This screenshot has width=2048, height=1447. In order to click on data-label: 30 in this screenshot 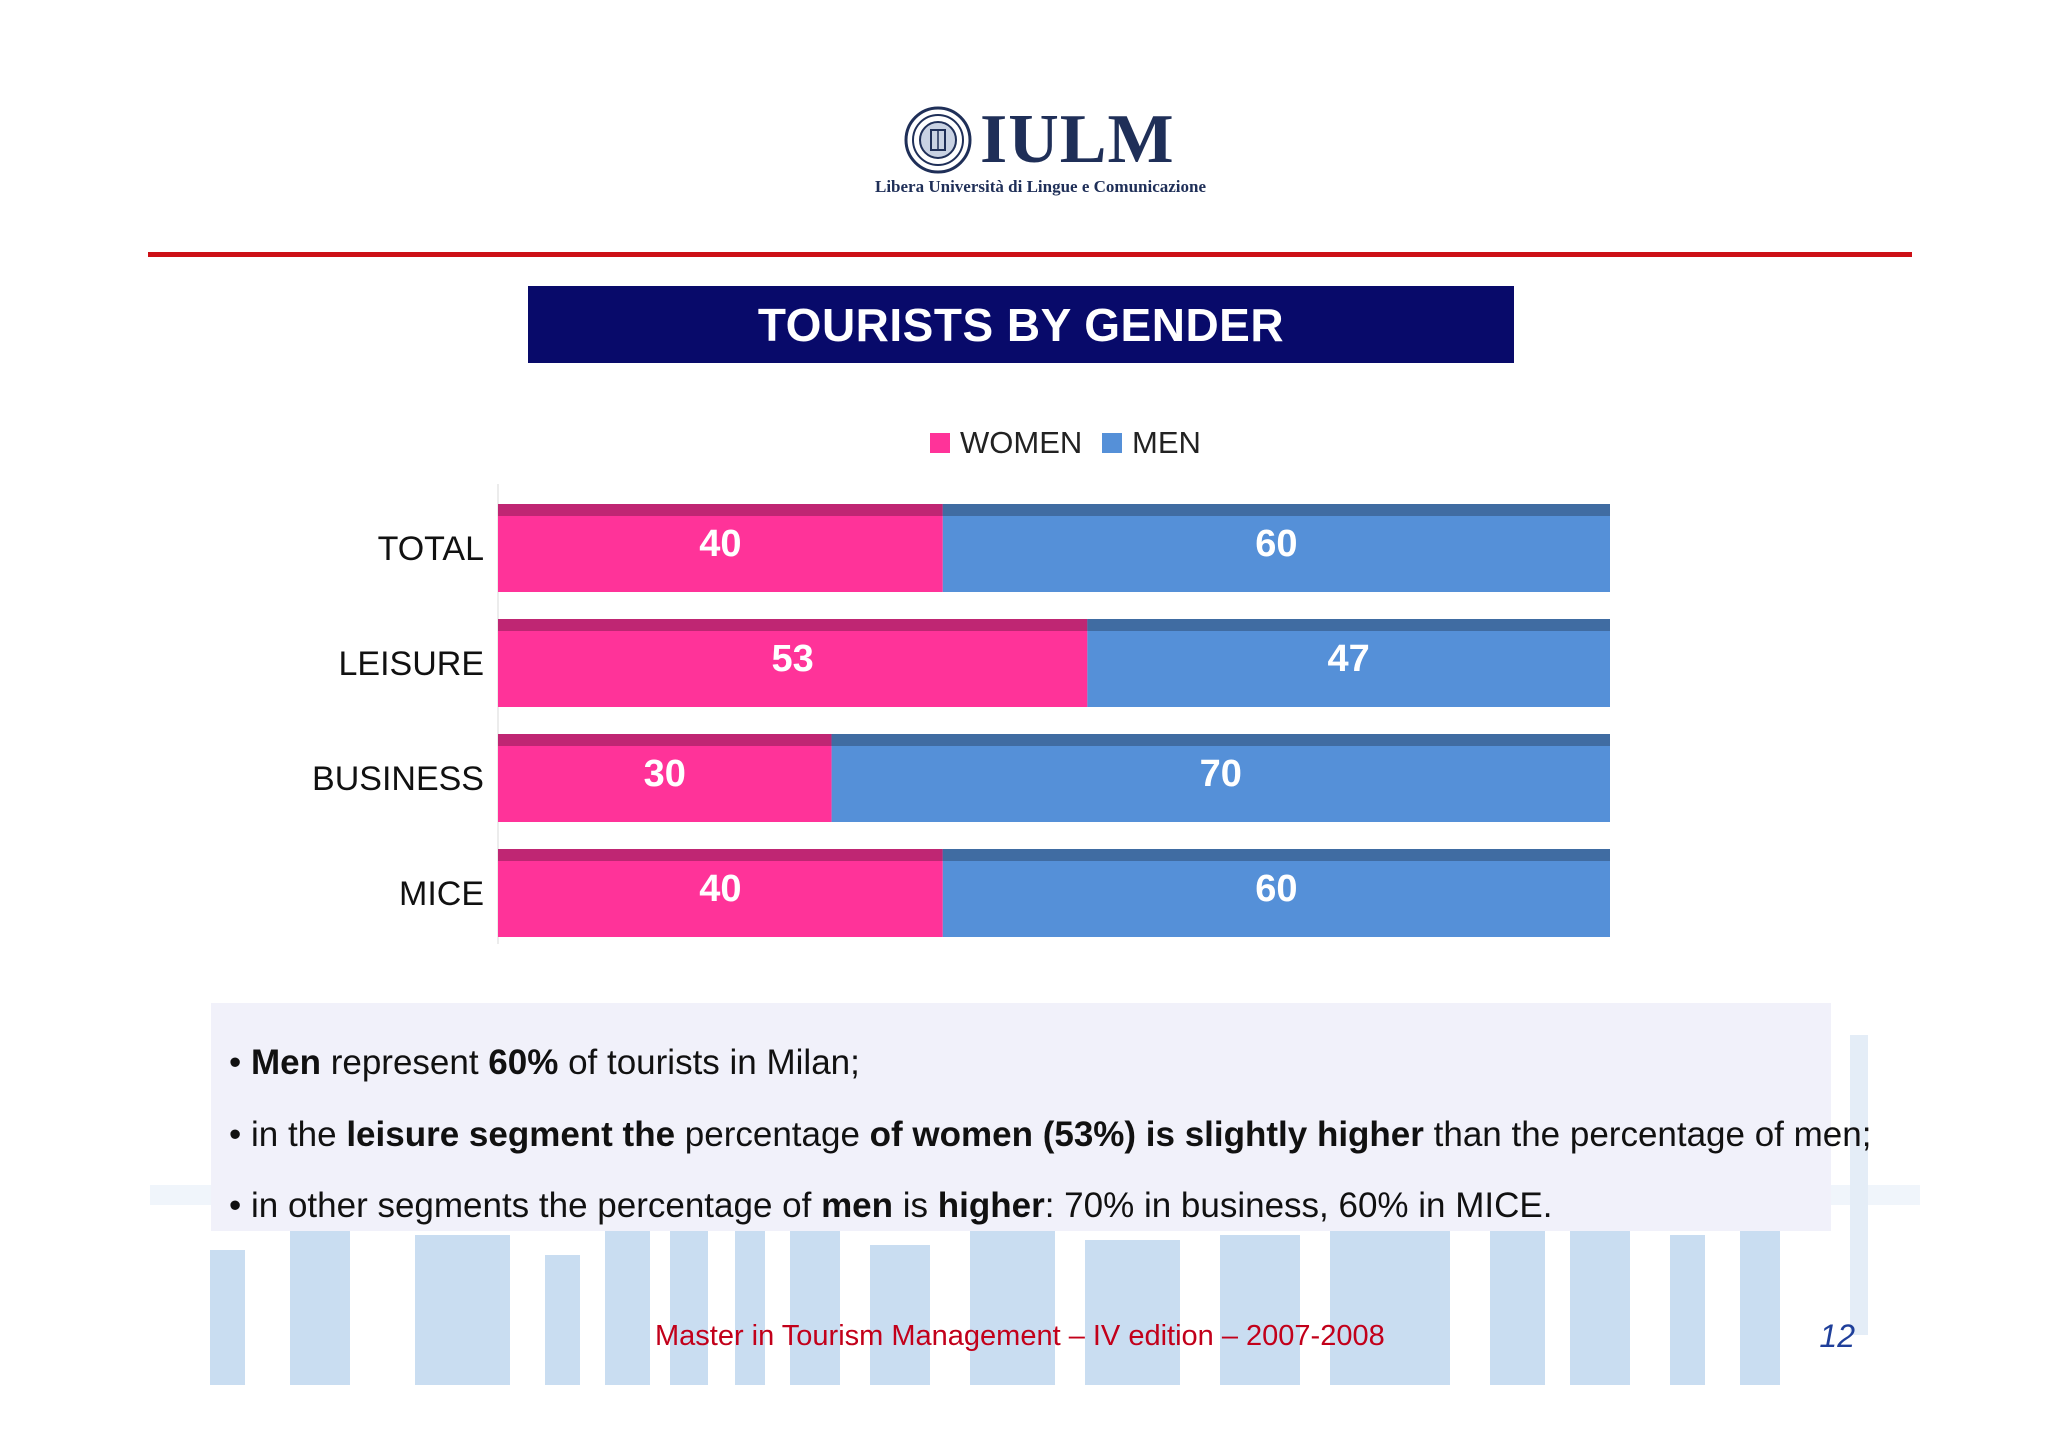, I will do `click(665, 774)`.